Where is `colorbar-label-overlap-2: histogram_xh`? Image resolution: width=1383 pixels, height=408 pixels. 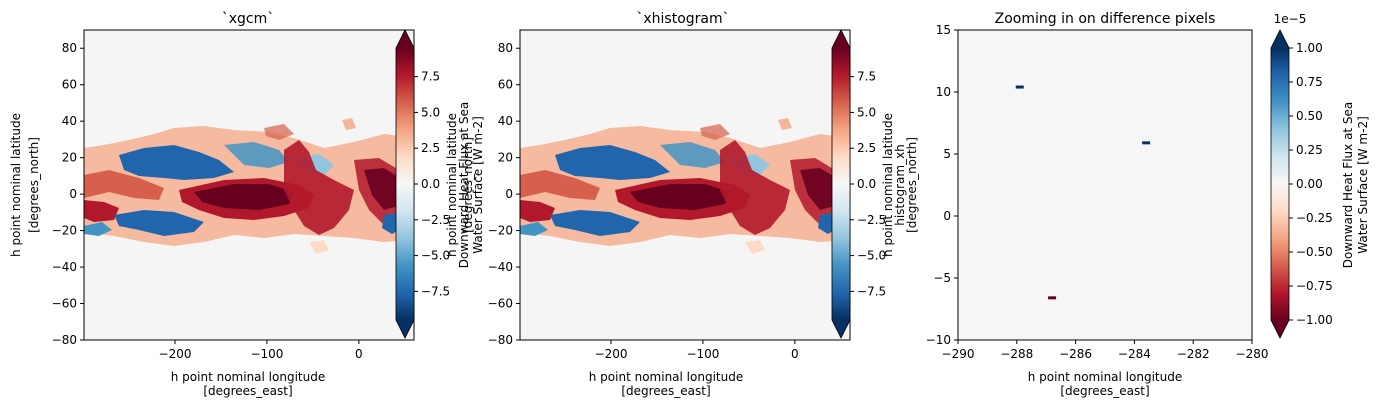 colorbar-label-overlap-2: histogram_xh is located at coordinates (900, 185).